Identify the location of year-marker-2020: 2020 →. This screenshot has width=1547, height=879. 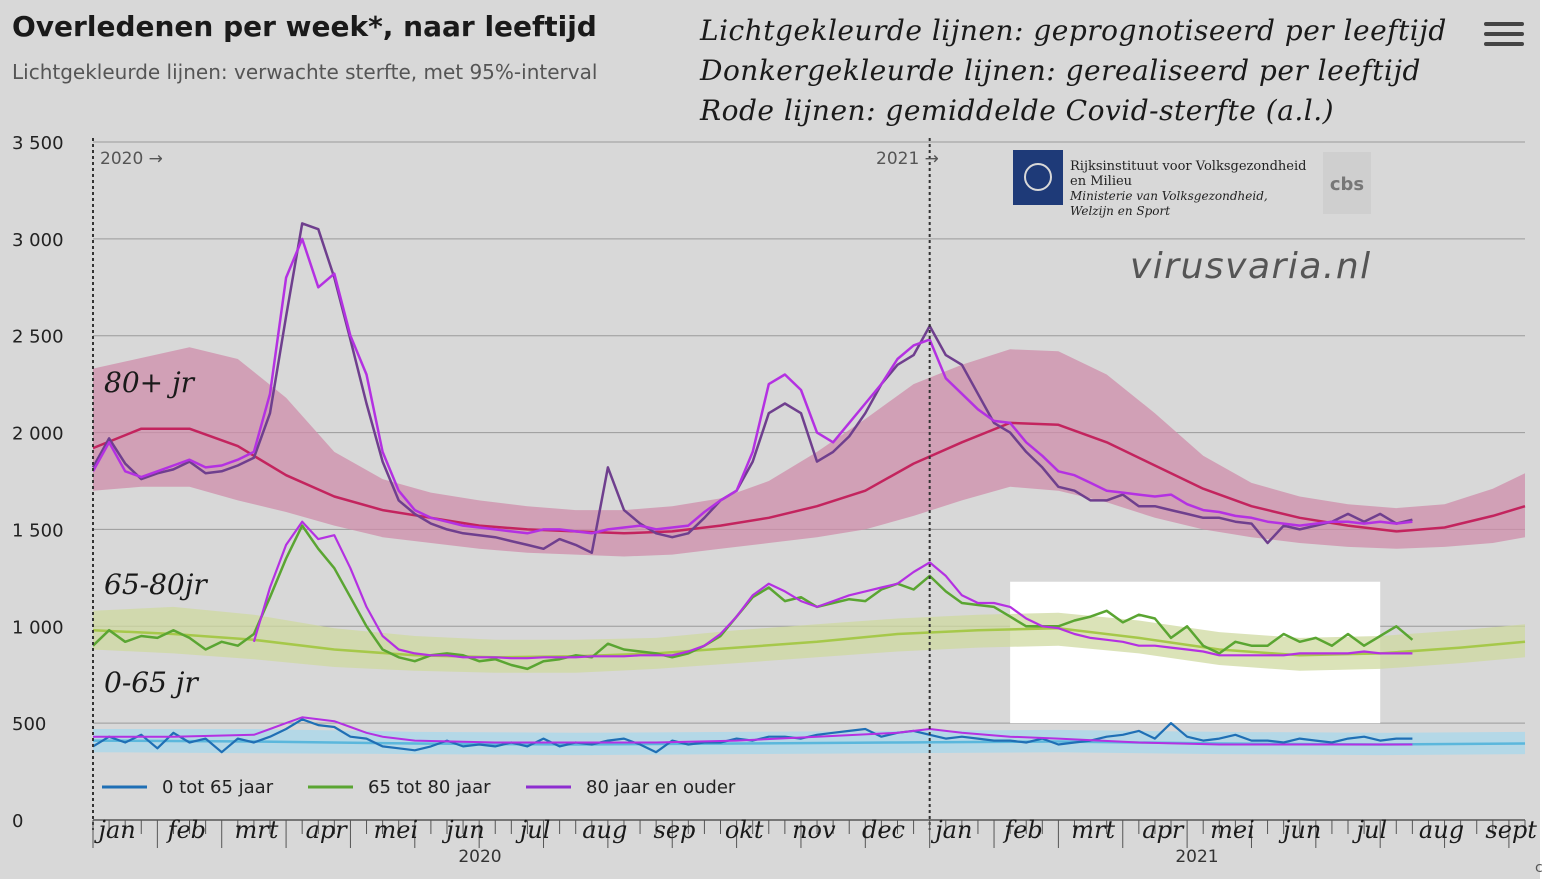
(131, 159).